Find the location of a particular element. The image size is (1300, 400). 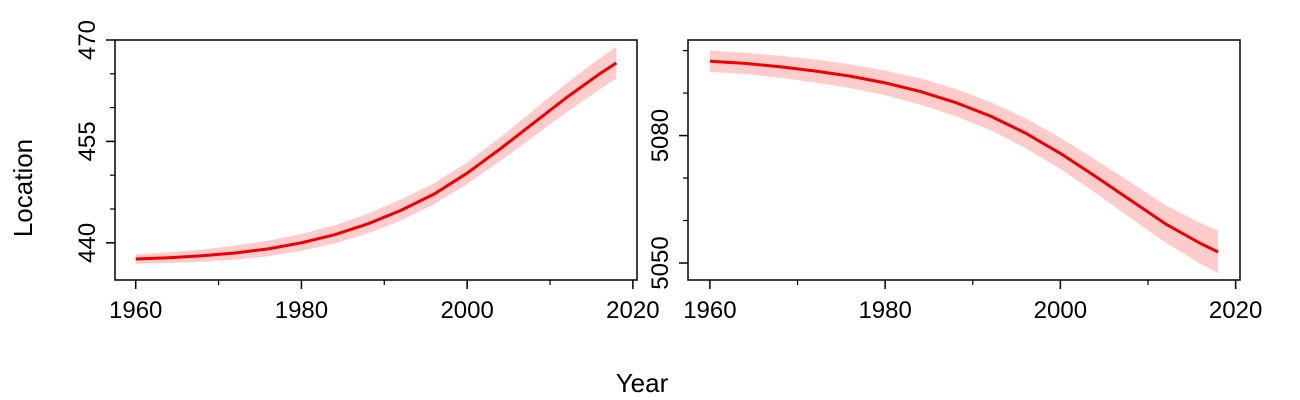

y-tick-label: 440 is located at coordinates (87, 243).